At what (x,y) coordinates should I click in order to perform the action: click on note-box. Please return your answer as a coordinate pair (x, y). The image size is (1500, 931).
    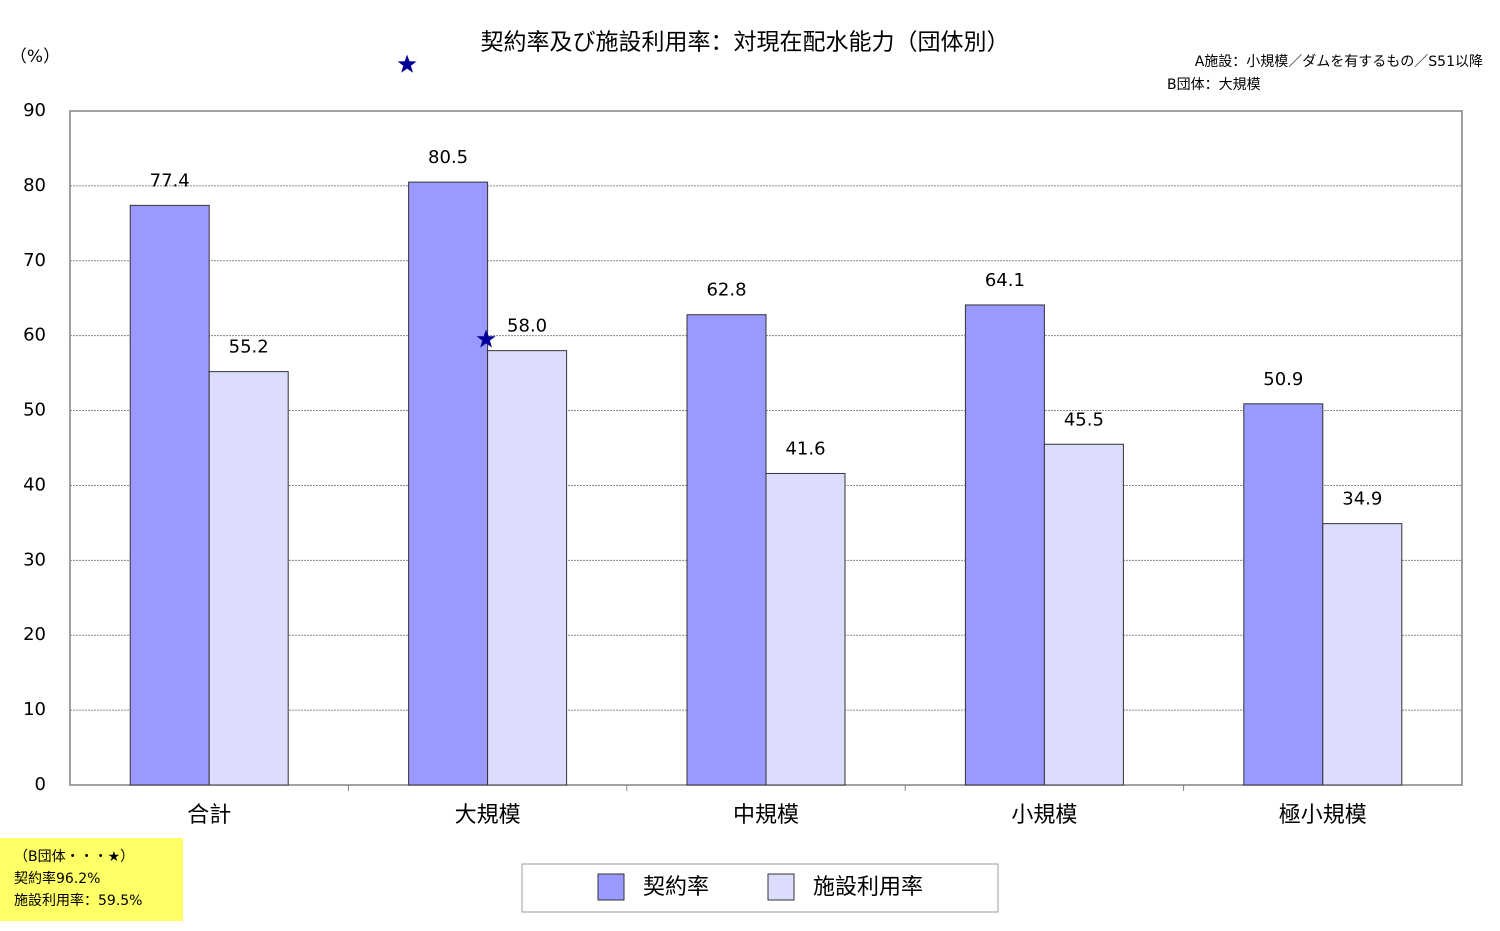
    Looking at the image, I should click on (91, 879).